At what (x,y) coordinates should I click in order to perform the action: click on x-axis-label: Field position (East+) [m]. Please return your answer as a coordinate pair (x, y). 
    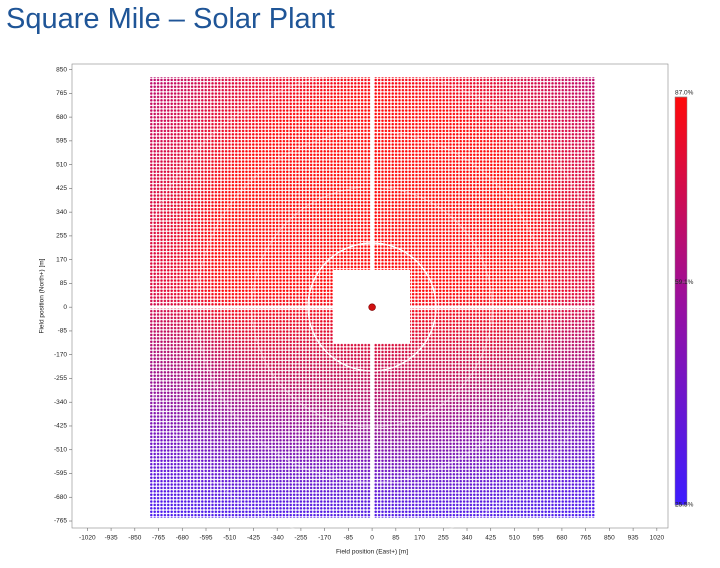
    Looking at the image, I should click on (372, 552).